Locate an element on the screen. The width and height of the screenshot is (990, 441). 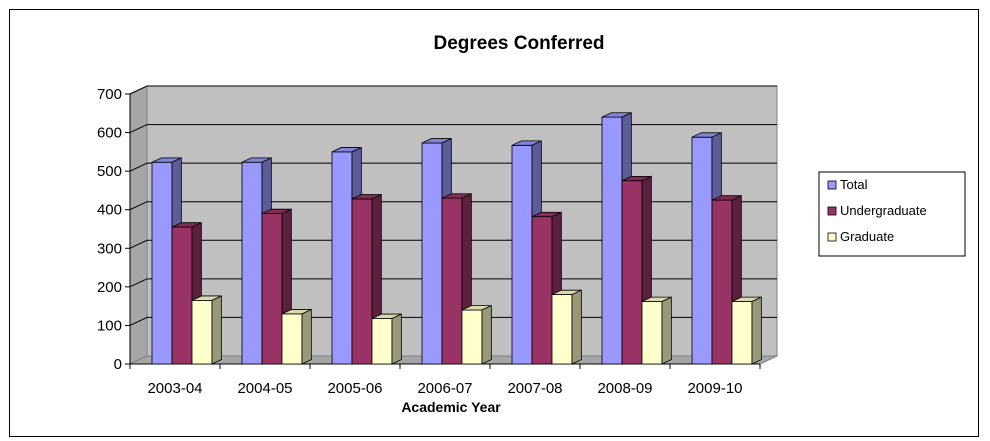
y-tick-label: 200 is located at coordinates (109, 287).